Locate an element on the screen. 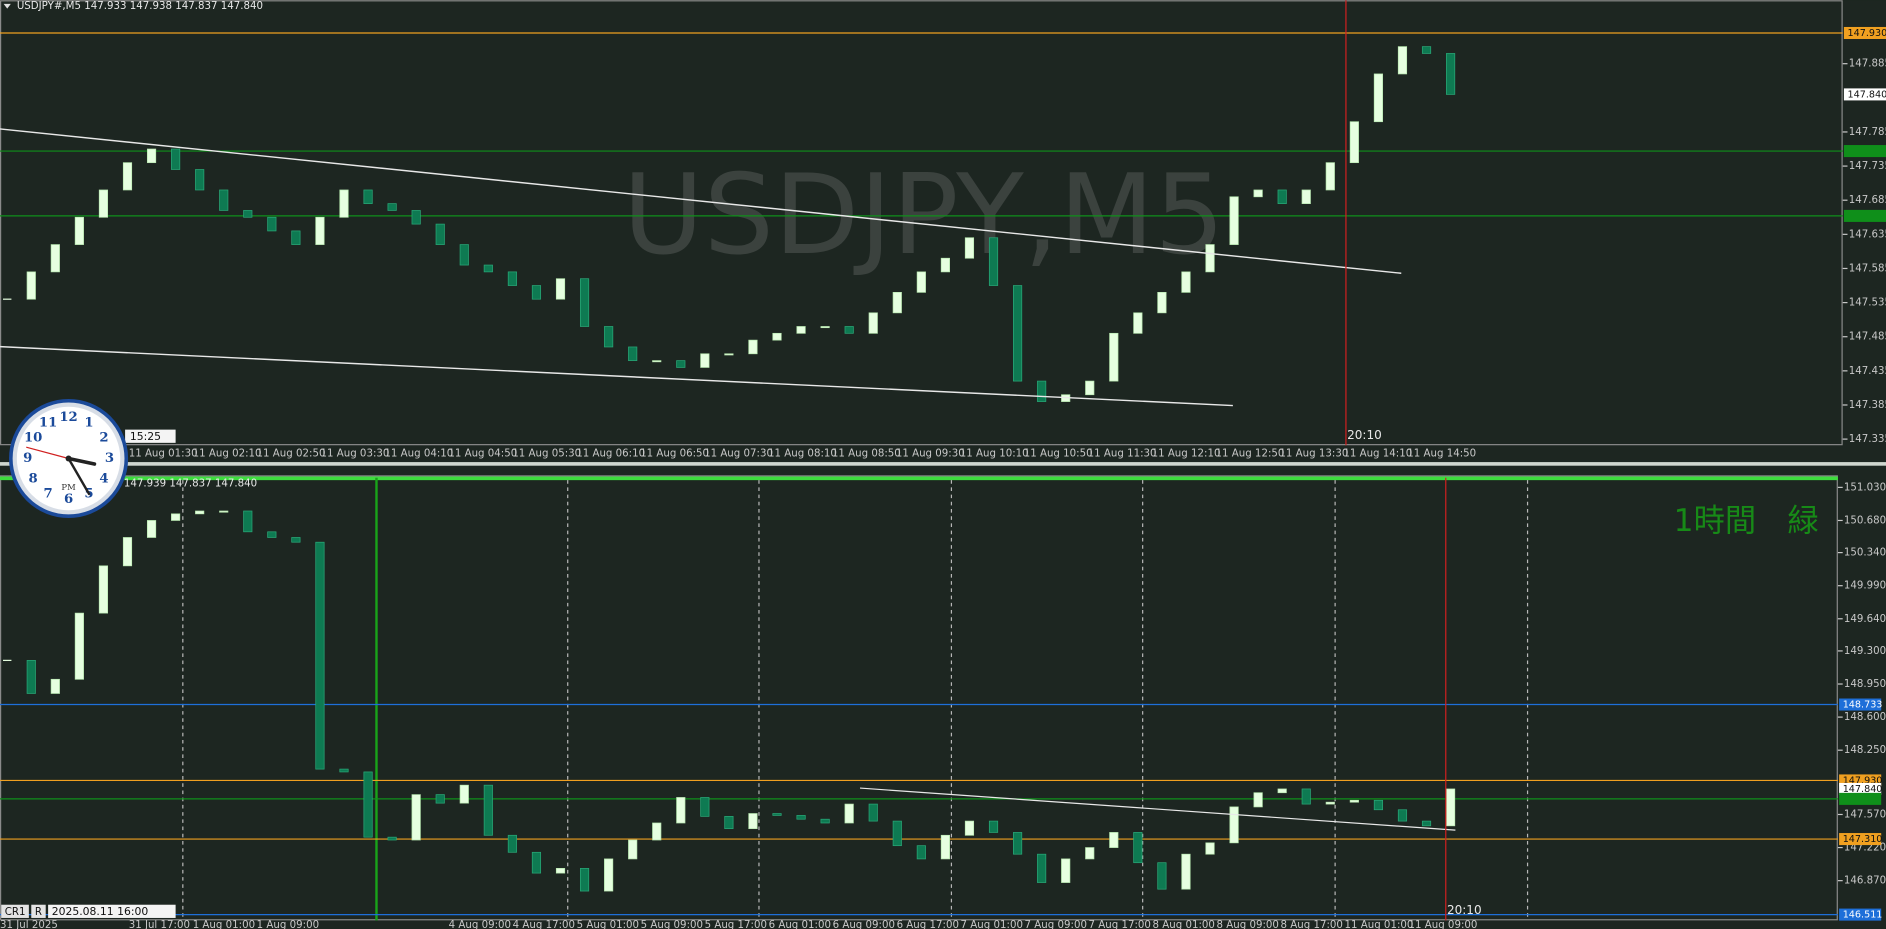 The width and height of the screenshot is (1886, 929). price-label: 148.733 is located at coordinates (1863, 705).